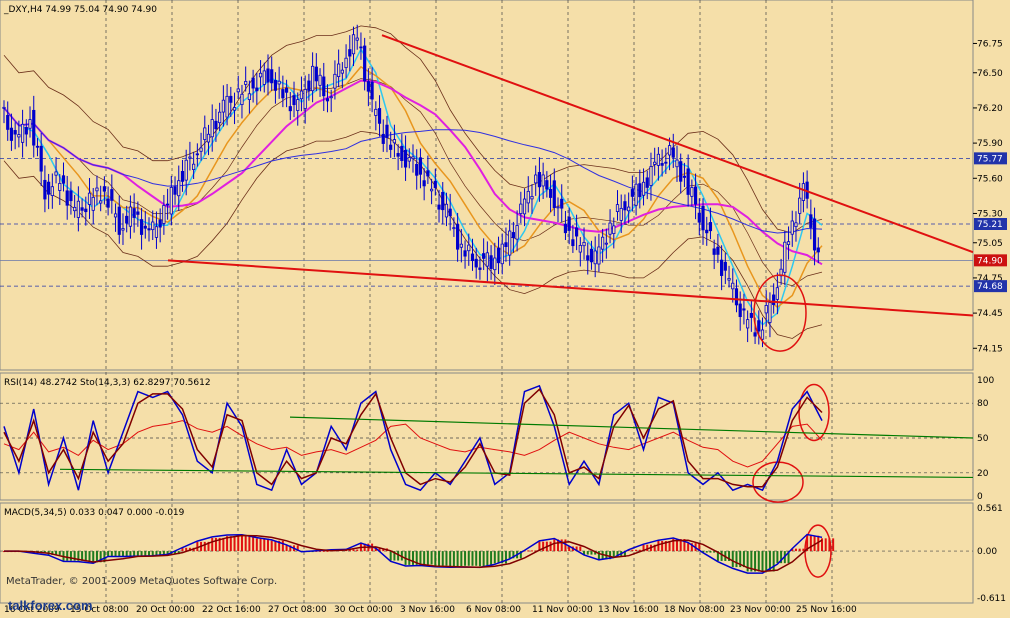  What do you see at coordinates (983, 474) in the screenshot?
I see `rsi-tick-label: 20` at bounding box center [983, 474].